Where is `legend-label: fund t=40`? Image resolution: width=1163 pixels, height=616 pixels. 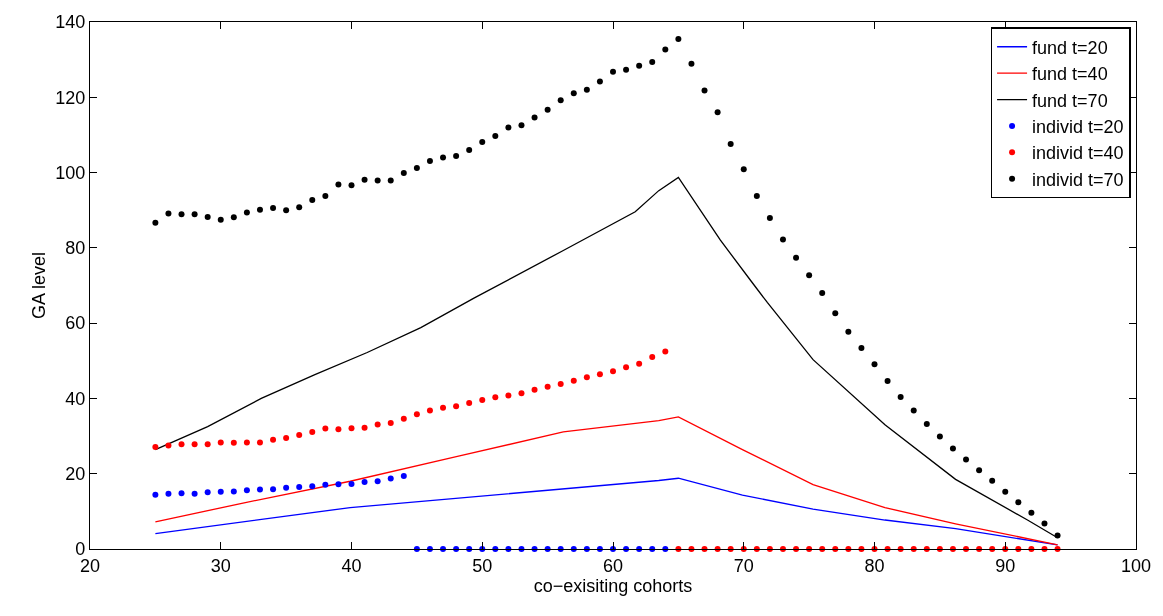
legend-label: fund t=40 is located at coordinates (1070, 74).